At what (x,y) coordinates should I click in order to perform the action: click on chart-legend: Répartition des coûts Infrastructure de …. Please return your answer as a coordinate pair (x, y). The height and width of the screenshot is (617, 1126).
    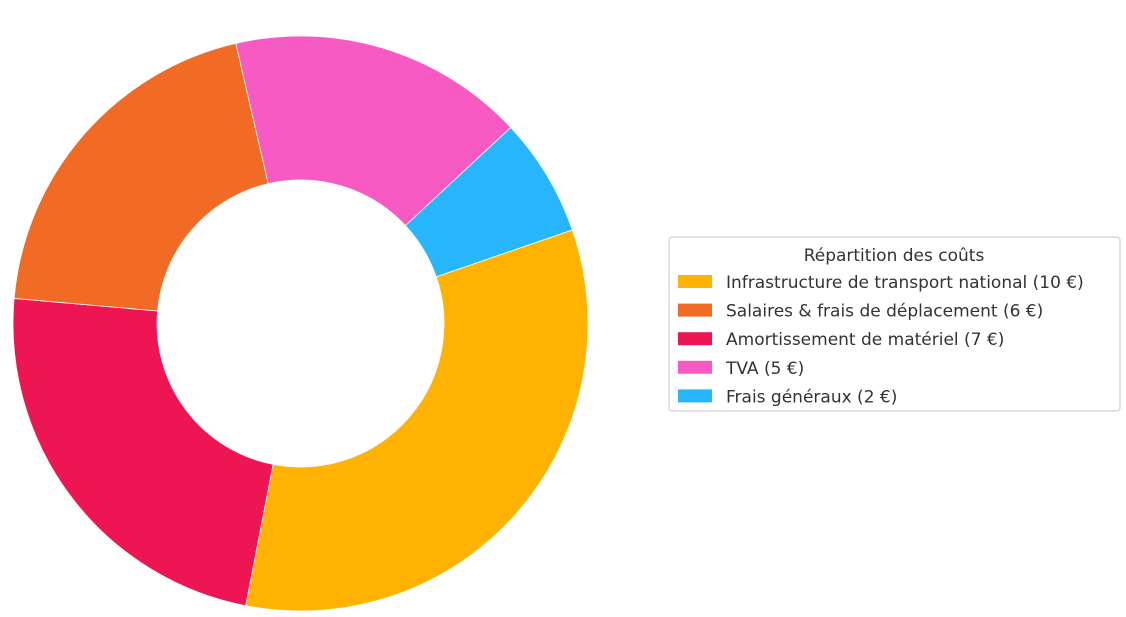
    Looking at the image, I should click on (894, 324).